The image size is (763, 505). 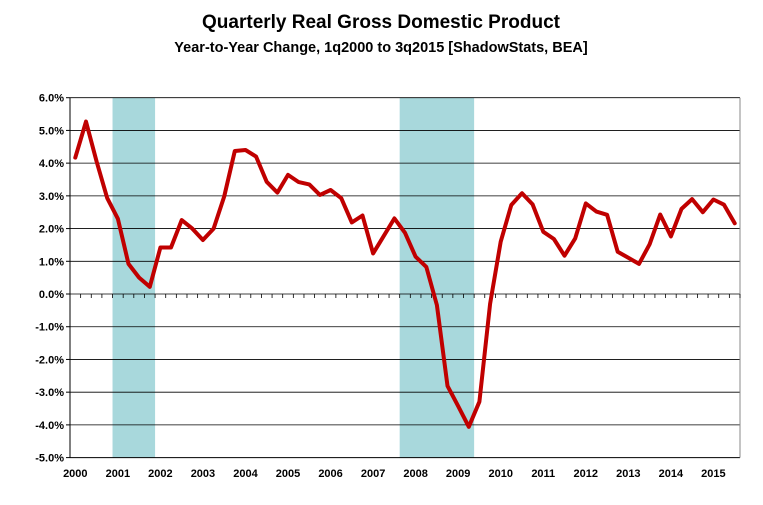 What do you see at coordinates (51, 262) in the screenshot?
I see `y-tick-label: 1.0%` at bounding box center [51, 262].